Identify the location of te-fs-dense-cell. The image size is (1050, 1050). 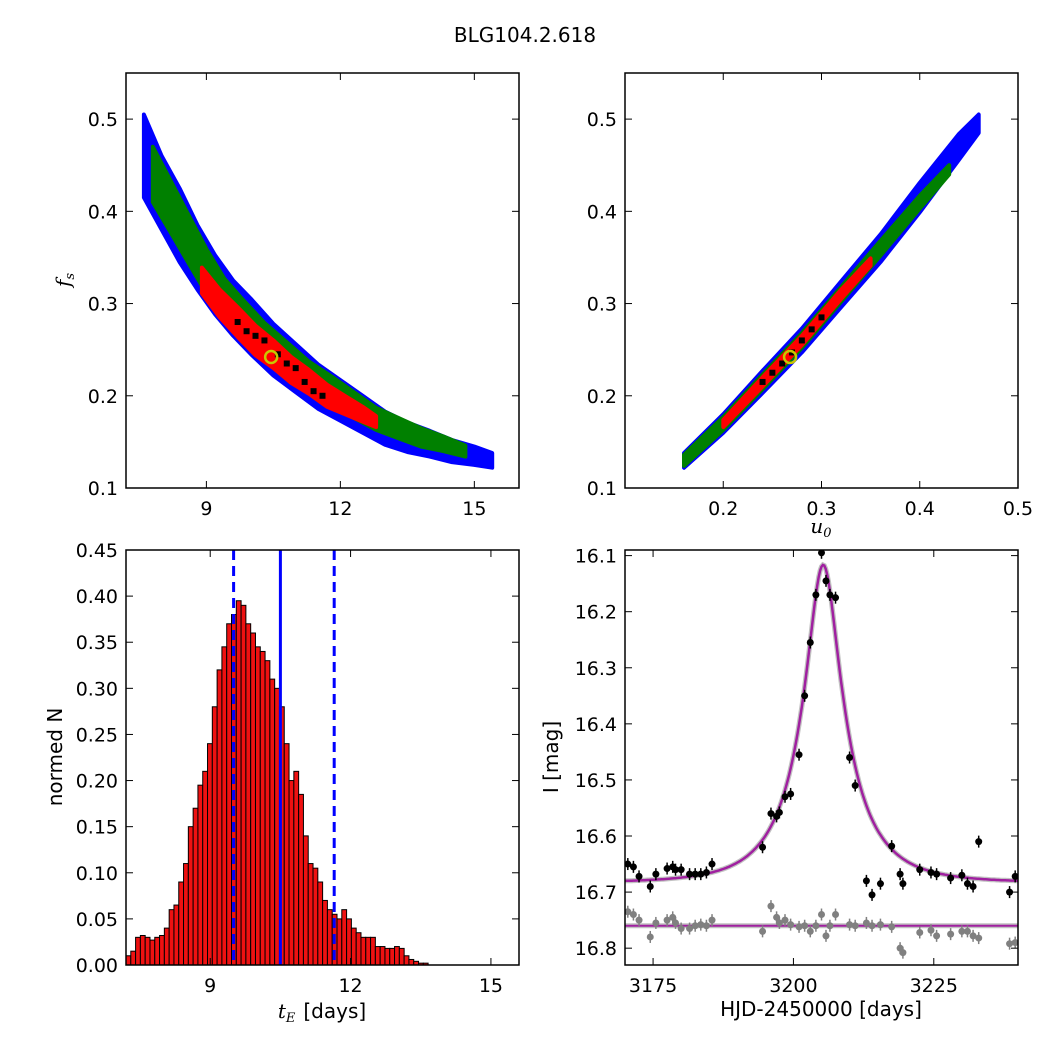
(246, 331).